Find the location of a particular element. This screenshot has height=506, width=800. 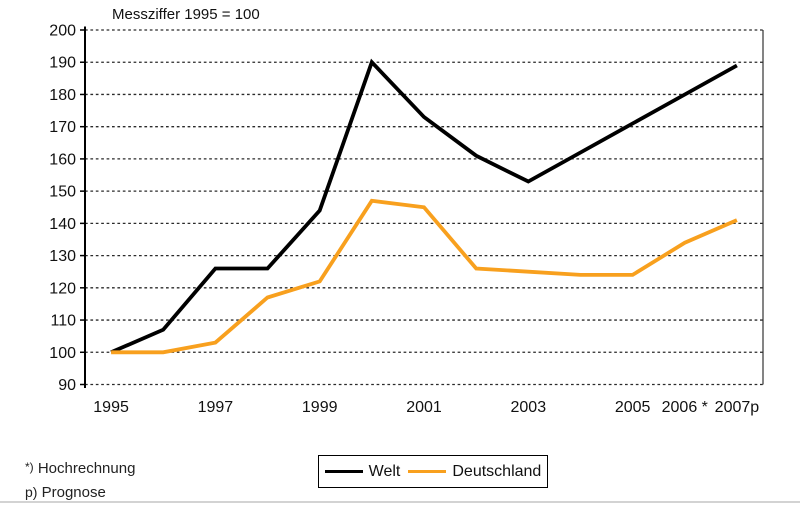

legend-label-deutschland: Deutschland is located at coordinates (497, 471).